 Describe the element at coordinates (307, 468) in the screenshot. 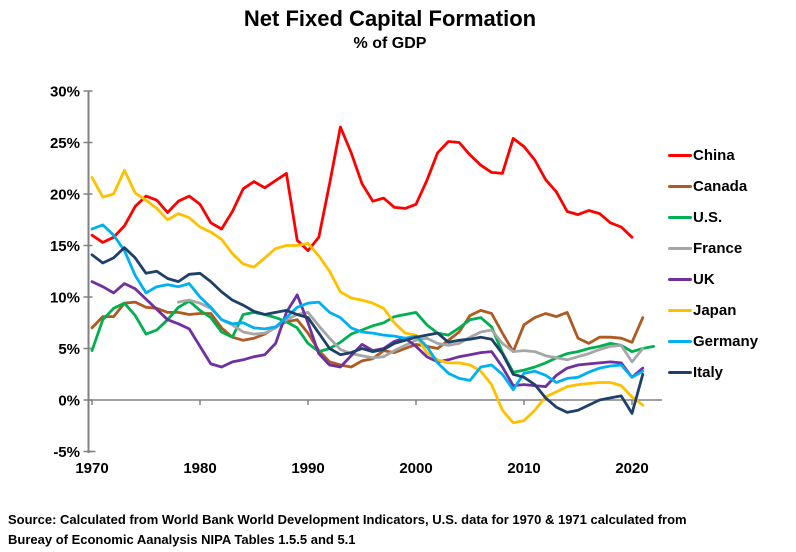

I see `x-axis-label: 1990` at that location.